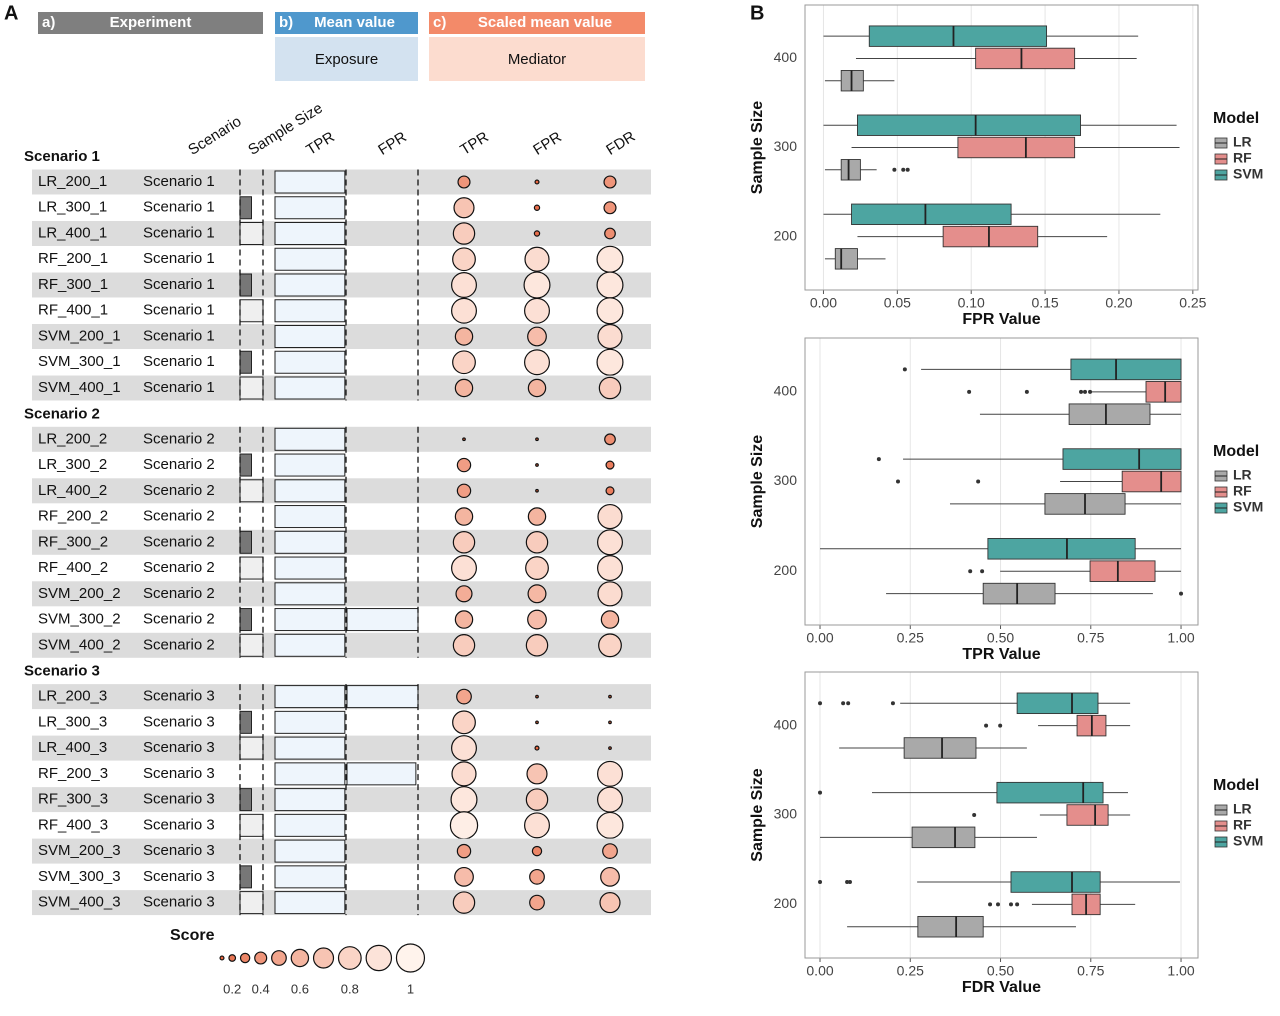 This screenshot has width=1280, height=1016. What do you see at coordinates (1248, 174) in the screenshot?
I see `legend-label: SVM` at bounding box center [1248, 174].